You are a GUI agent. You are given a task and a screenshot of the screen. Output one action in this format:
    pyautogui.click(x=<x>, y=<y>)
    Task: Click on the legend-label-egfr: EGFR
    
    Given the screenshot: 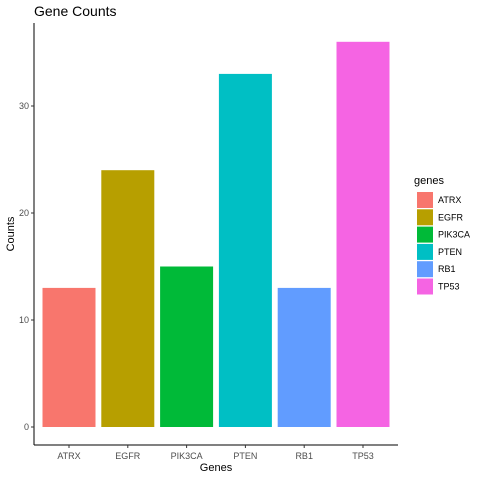 What is the action you would take?
    pyautogui.click(x=451, y=217)
    